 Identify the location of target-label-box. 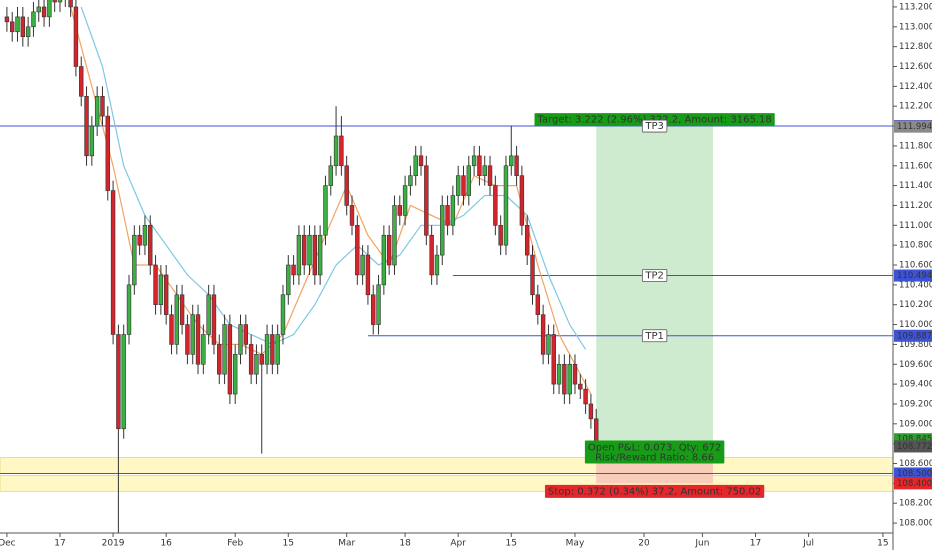
(654, 120).